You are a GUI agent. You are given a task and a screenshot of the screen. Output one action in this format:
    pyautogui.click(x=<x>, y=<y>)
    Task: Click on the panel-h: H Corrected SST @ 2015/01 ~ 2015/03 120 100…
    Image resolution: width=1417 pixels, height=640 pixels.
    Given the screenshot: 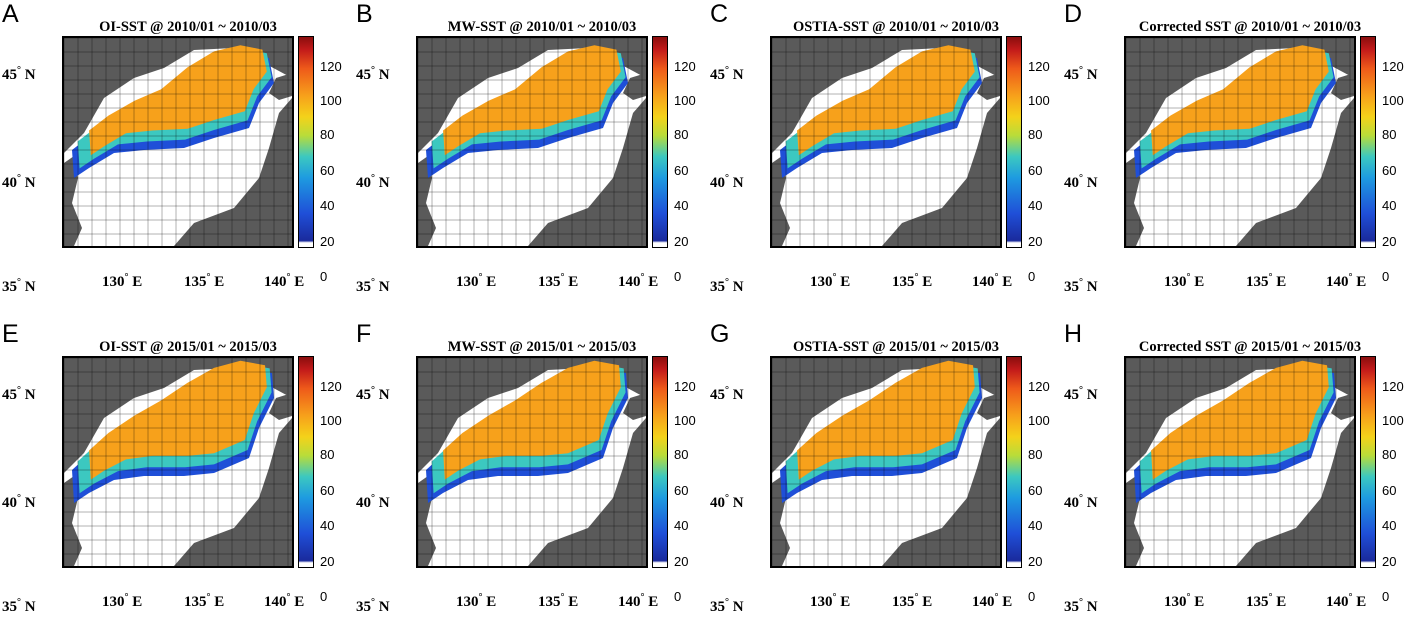 What is the action you would take?
    pyautogui.click(x=1239, y=480)
    